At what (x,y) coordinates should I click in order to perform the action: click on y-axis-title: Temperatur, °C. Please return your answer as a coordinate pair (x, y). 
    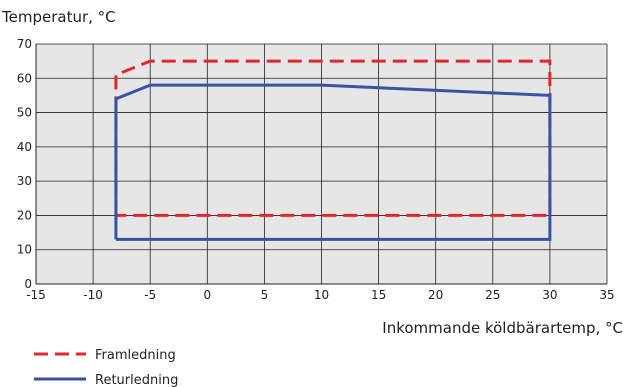
    Looking at the image, I should click on (58, 17).